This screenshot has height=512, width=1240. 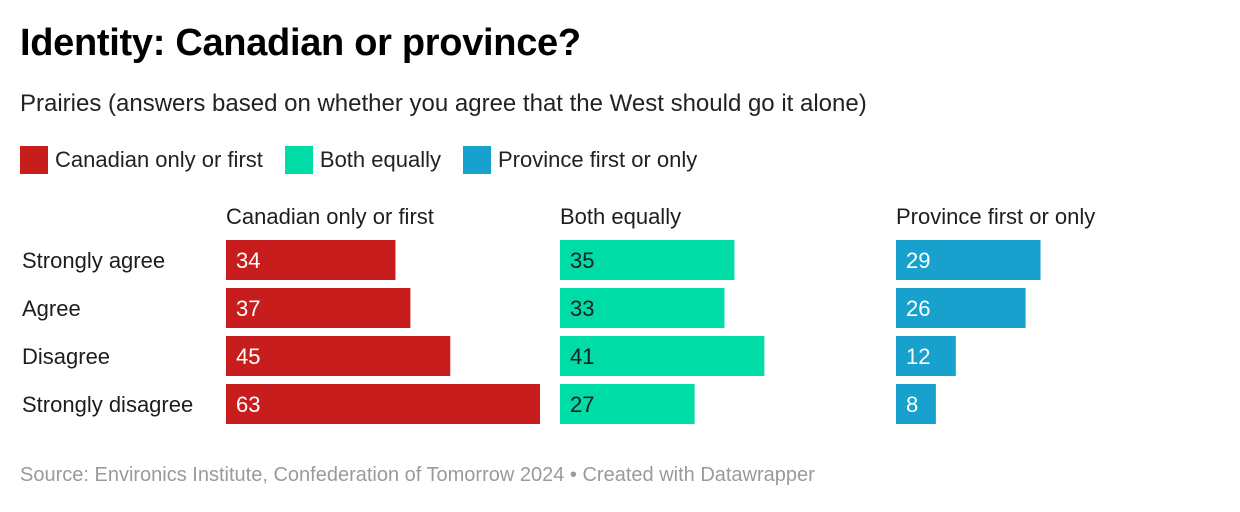 What do you see at coordinates (159, 159) in the screenshot?
I see `legend-label-canadian: Canadian only or first` at bounding box center [159, 159].